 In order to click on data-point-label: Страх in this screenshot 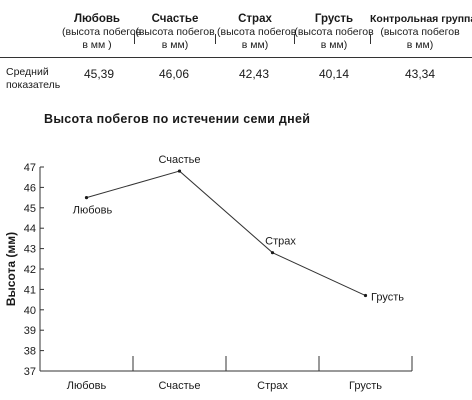, I will do `click(280, 242)`.